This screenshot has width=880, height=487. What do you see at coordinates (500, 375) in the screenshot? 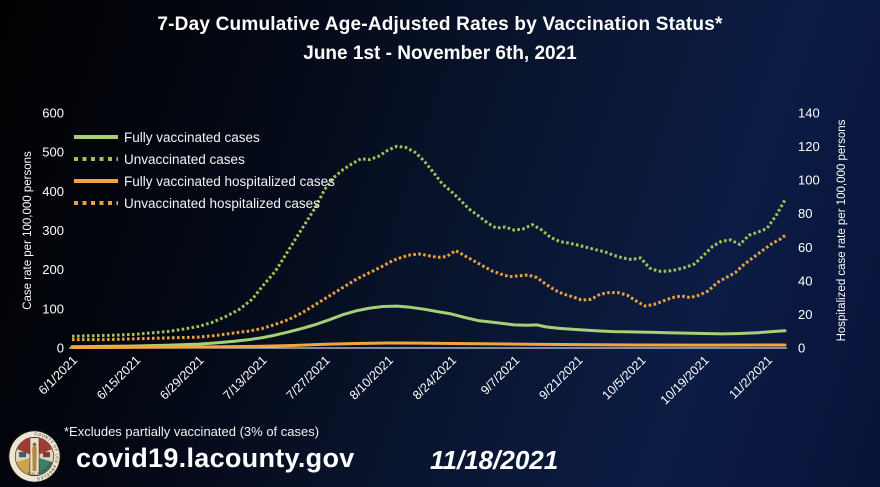
I see `x-axis-tick-label: 9/7/2021` at bounding box center [500, 375].